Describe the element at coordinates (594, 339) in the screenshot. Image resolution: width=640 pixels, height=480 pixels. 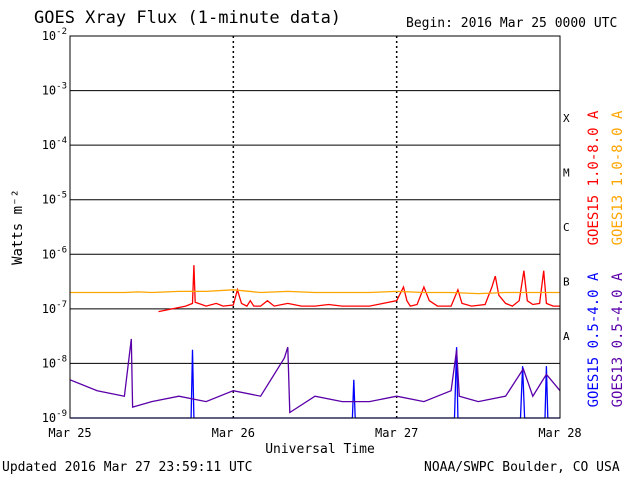
I see `legend-entry-2: GOES15 0.5-4.0 A` at that location.